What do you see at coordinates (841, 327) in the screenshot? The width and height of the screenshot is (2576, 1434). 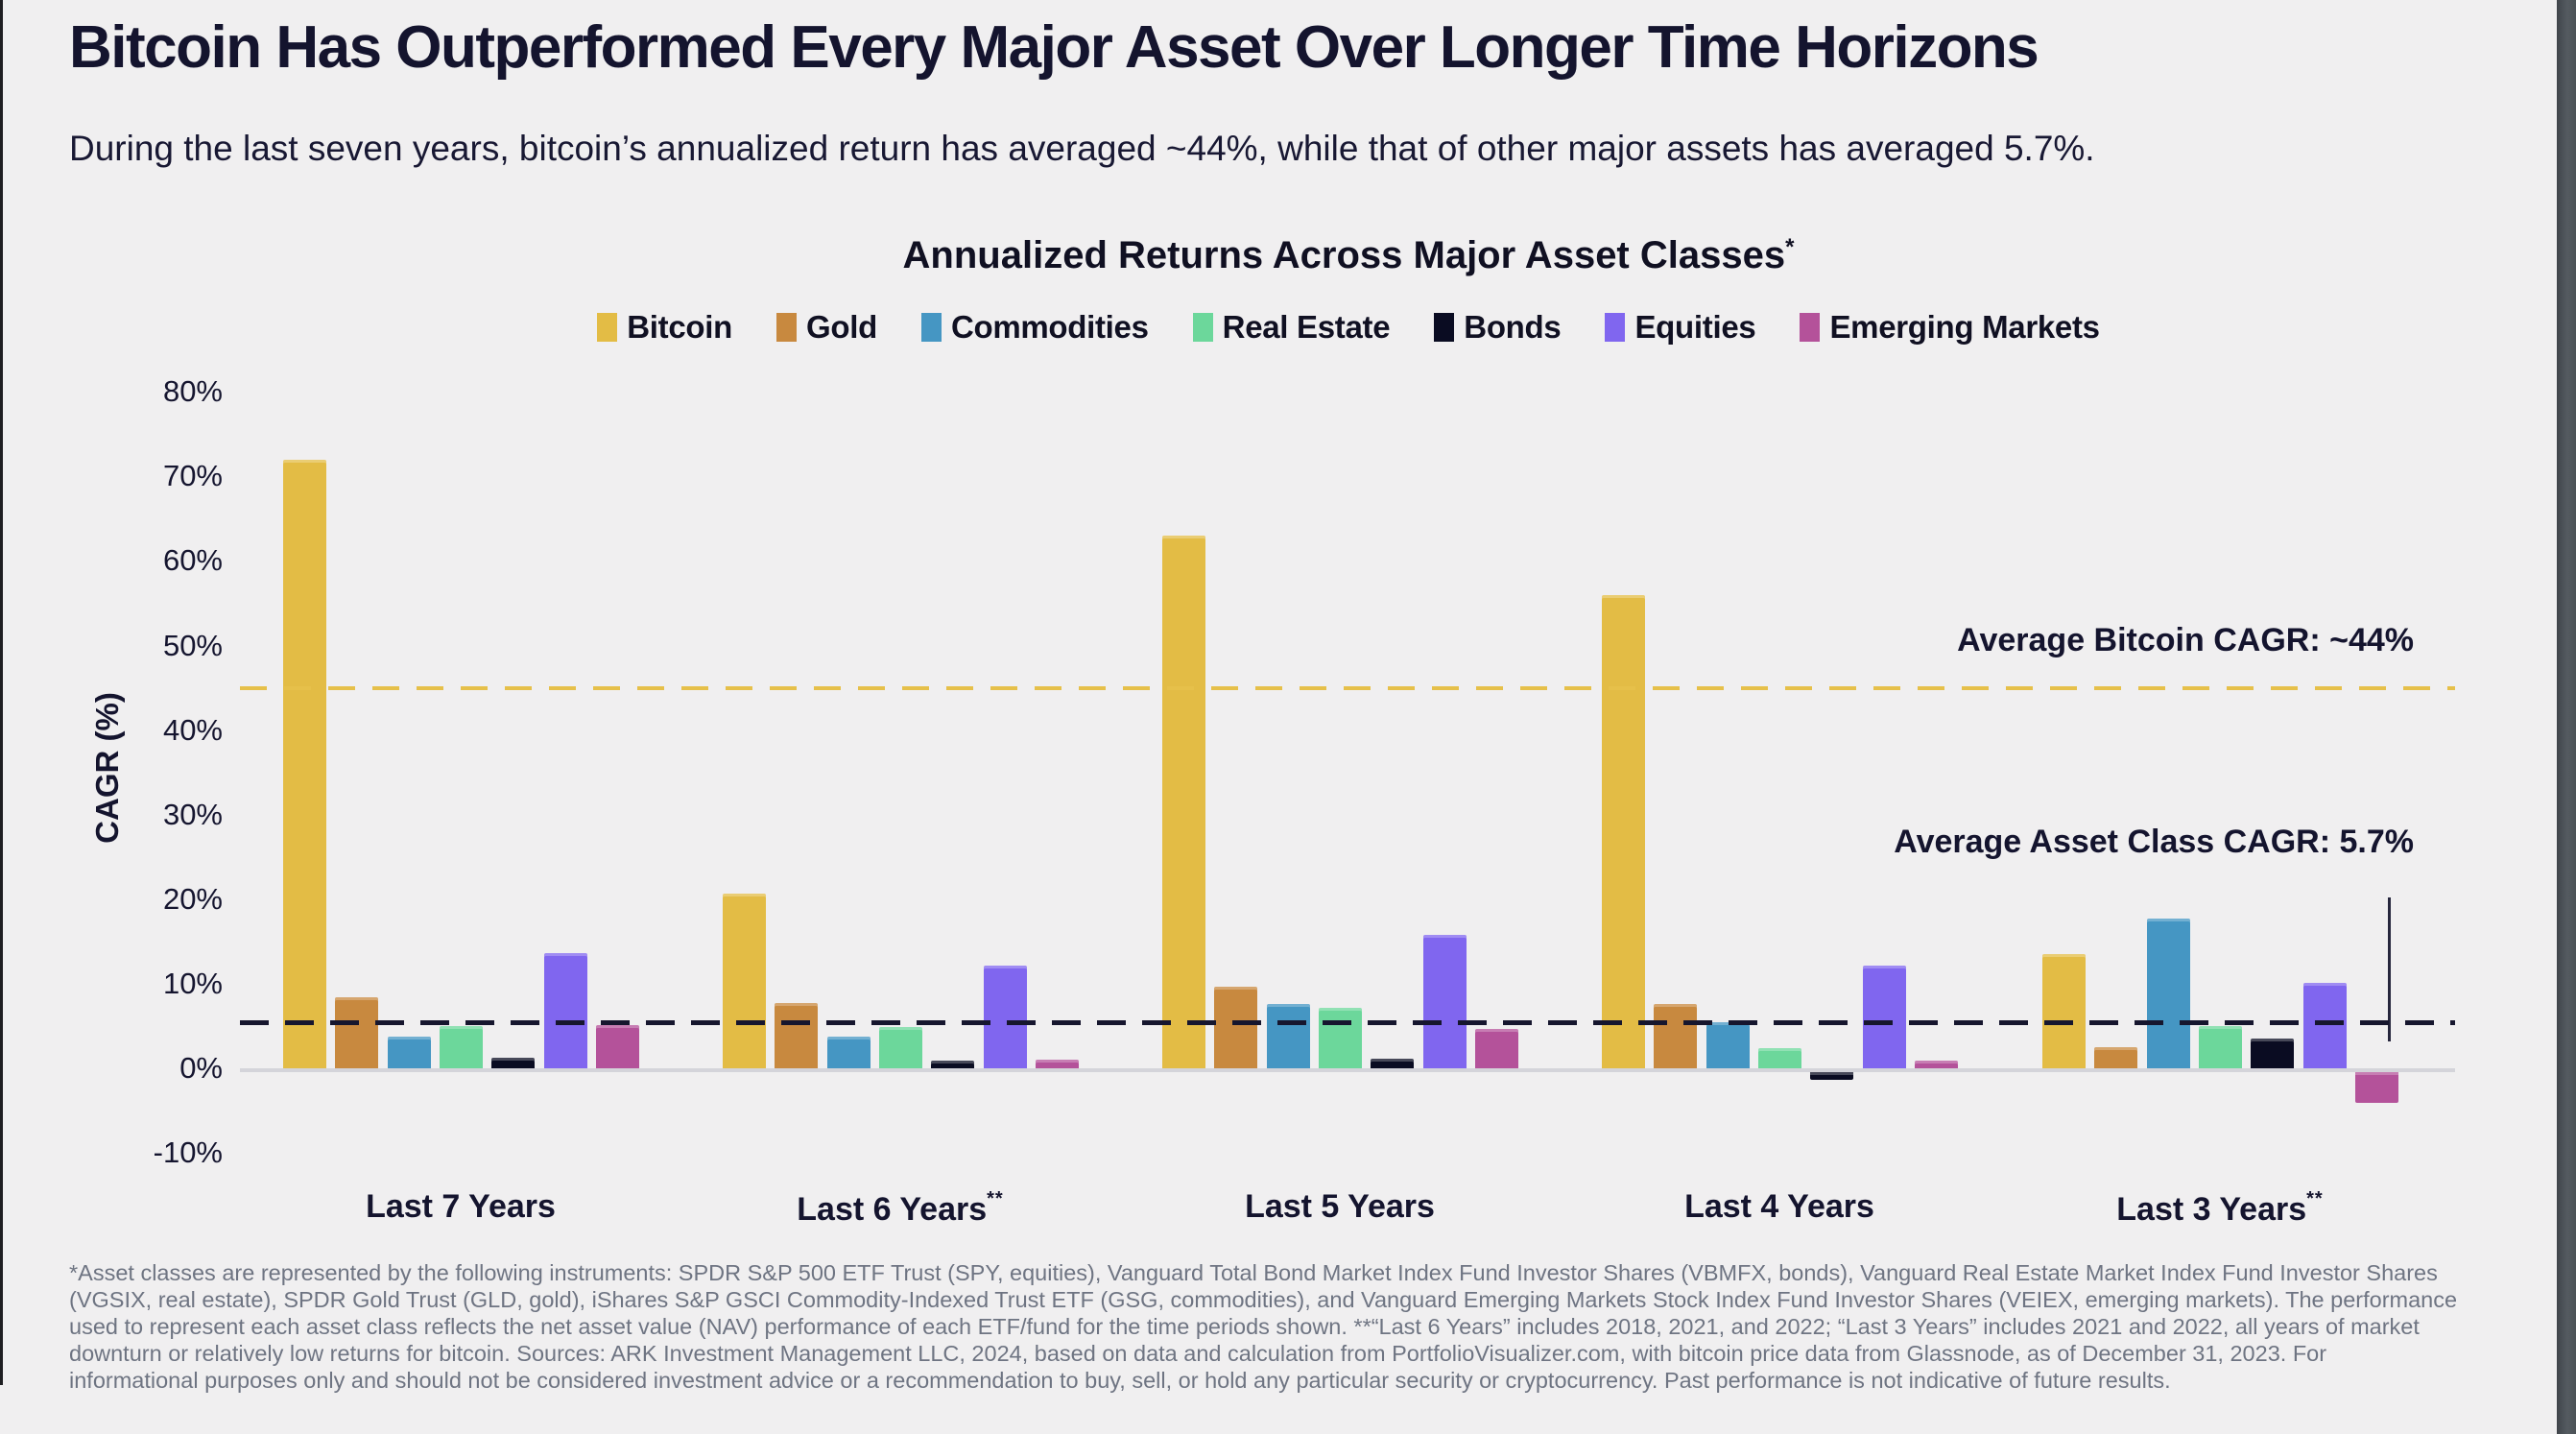 I see `legend-label: Gold` at bounding box center [841, 327].